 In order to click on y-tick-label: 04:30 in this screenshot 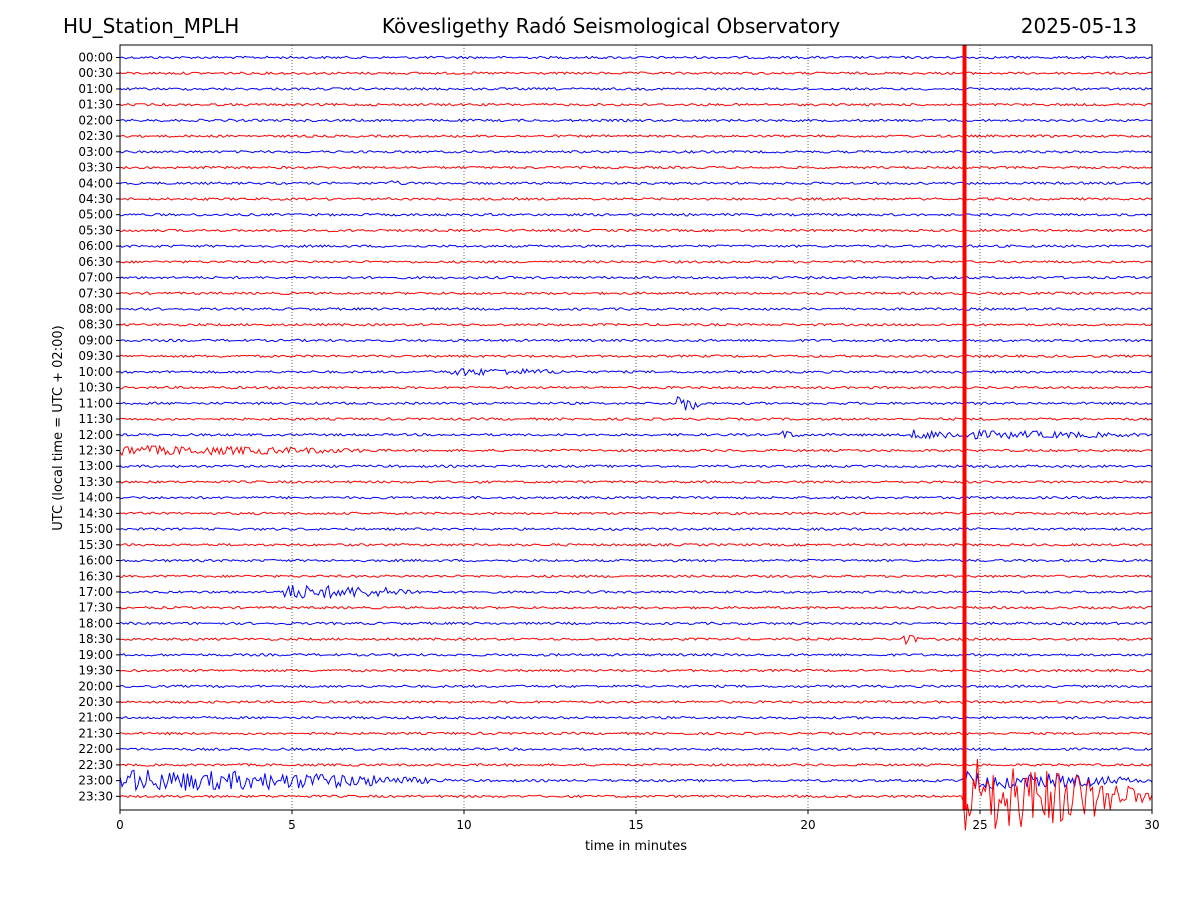, I will do `click(95, 199)`.